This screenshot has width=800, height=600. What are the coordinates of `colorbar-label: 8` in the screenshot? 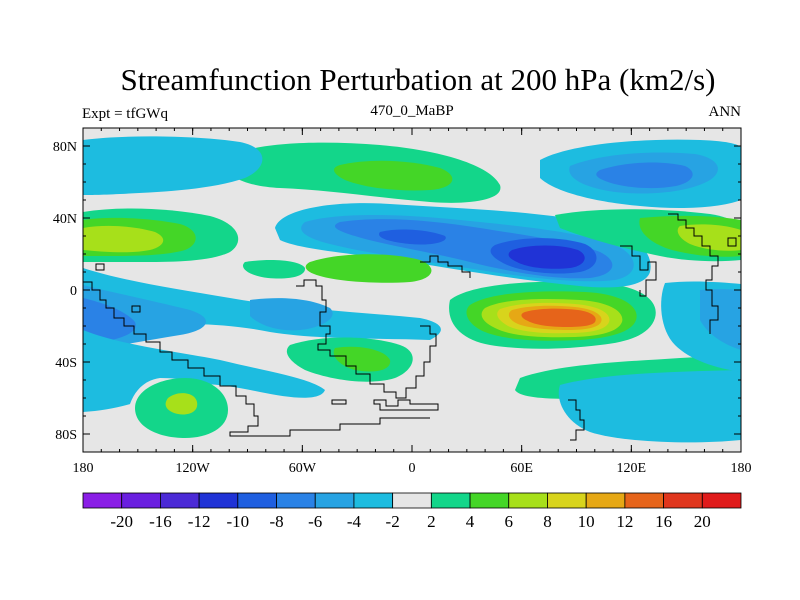 It's located at (547, 521).